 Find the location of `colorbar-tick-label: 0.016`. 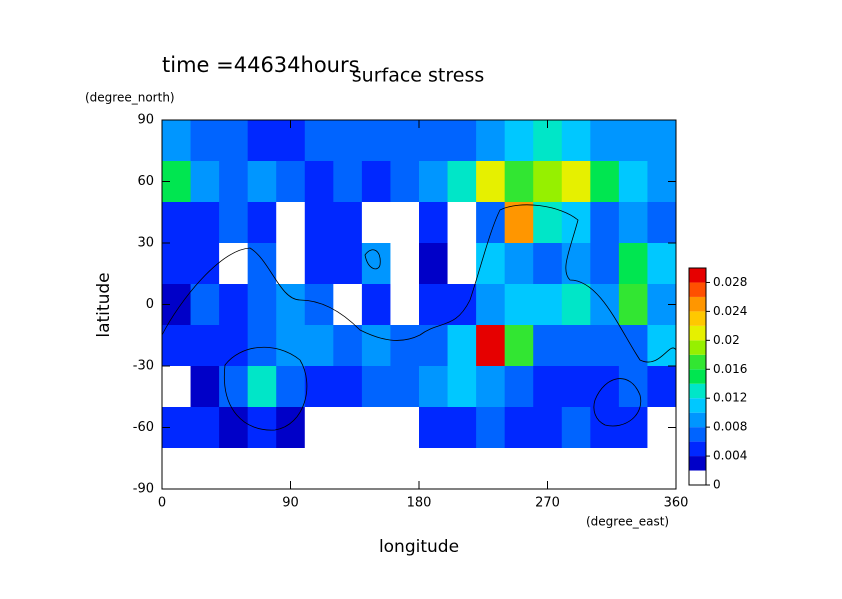

colorbar-tick-label: 0.016 is located at coordinates (730, 369).